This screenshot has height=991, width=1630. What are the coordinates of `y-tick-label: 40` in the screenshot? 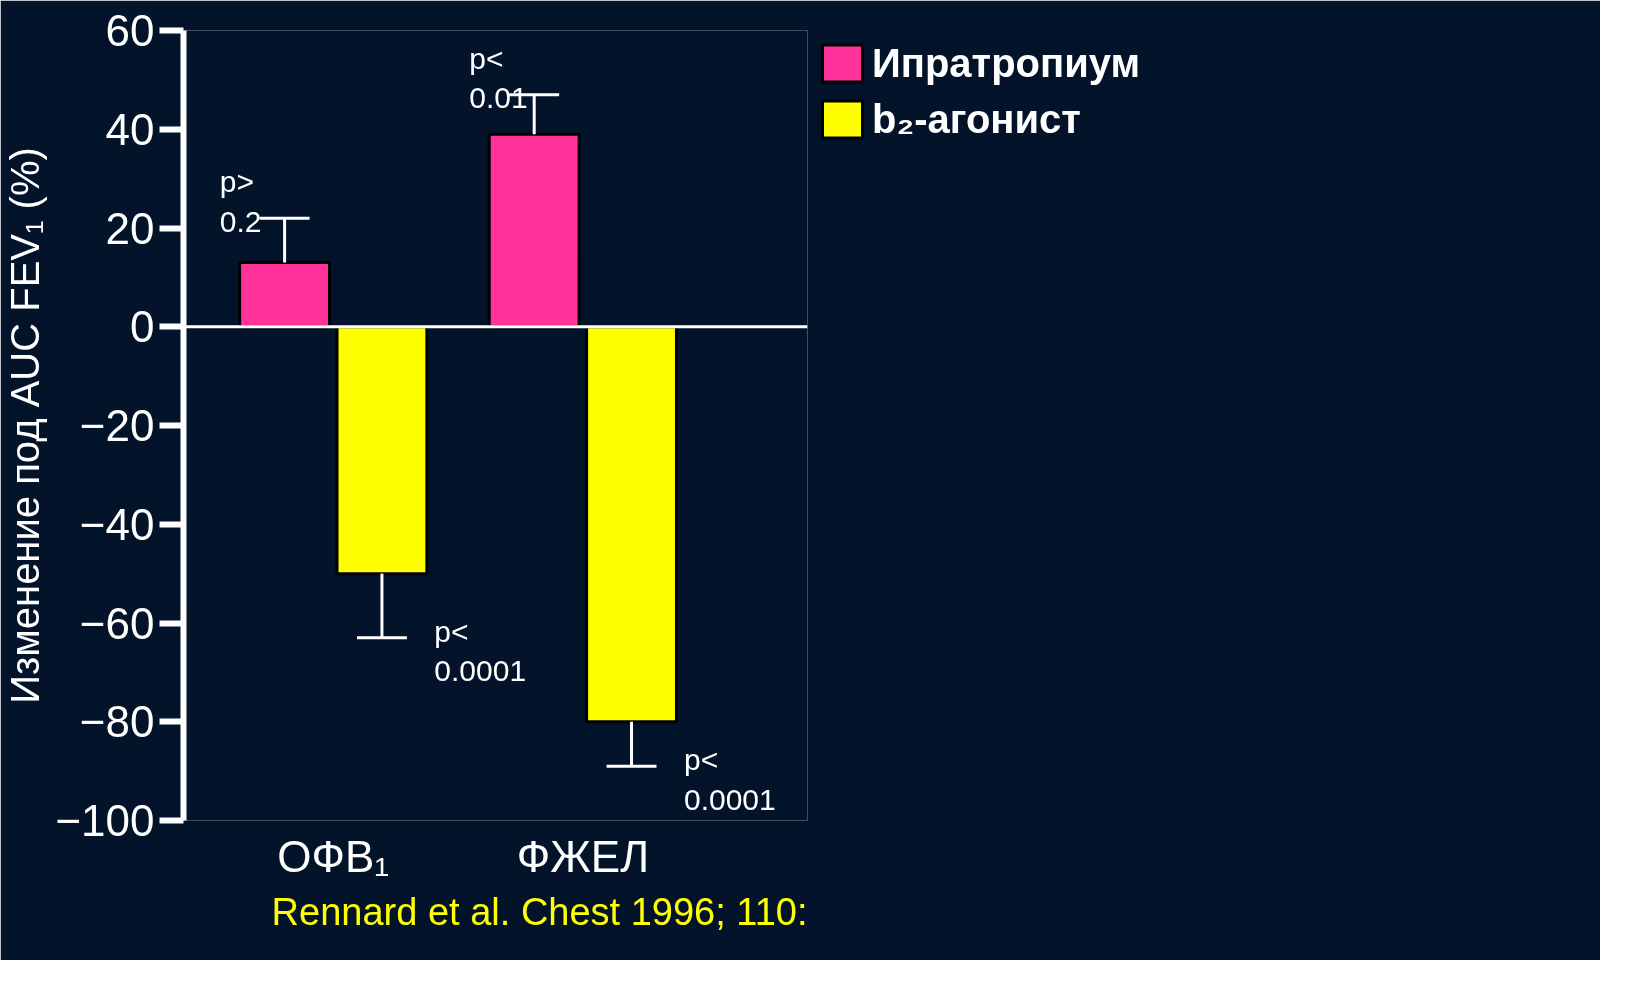 It's located at (130, 129).